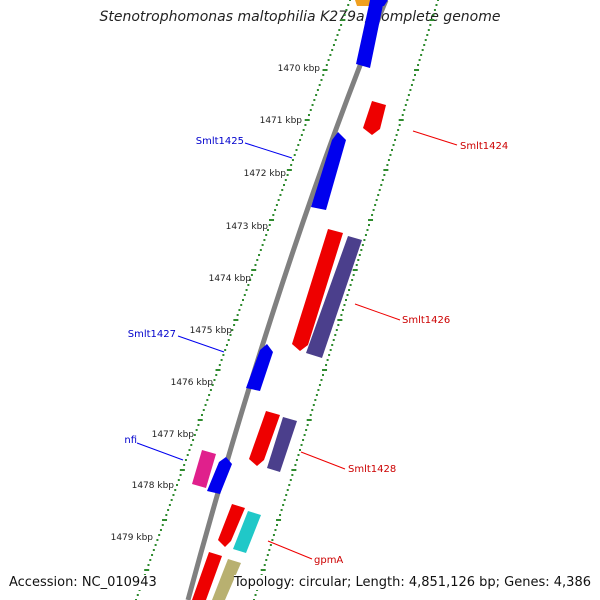 This screenshot has height=600, width=600. Describe the element at coordinates (374, 118) in the screenshot. I see `gene-arrow-smlt1424` at that location.